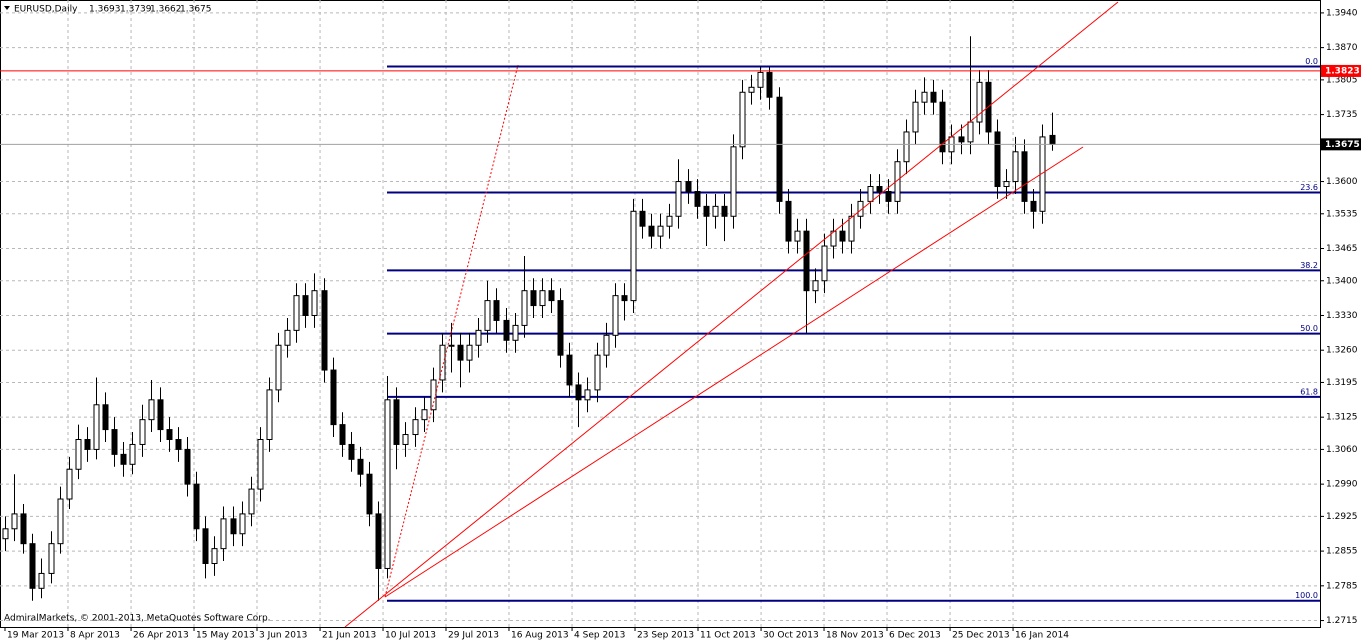  Describe the element at coordinates (283, 636) in the screenshot. I see `x-tick-label: 3 Jun 2013` at that location.